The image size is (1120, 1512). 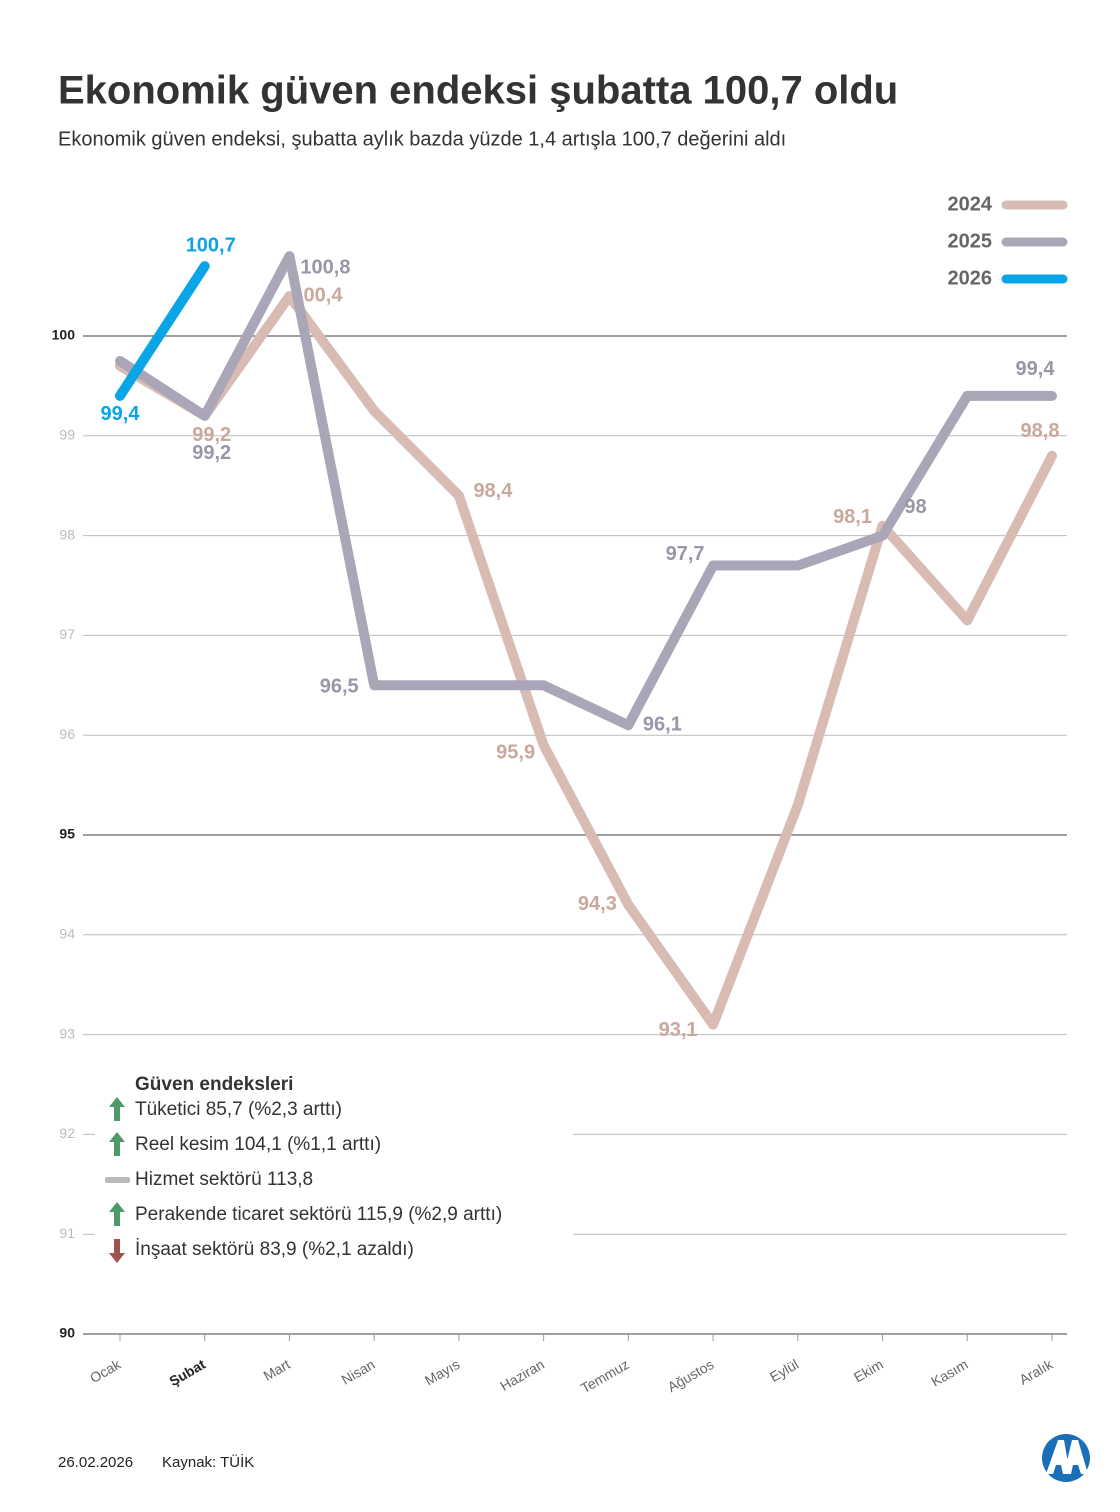 What do you see at coordinates (162, 331) in the screenshot?
I see `series-line` at bounding box center [162, 331].